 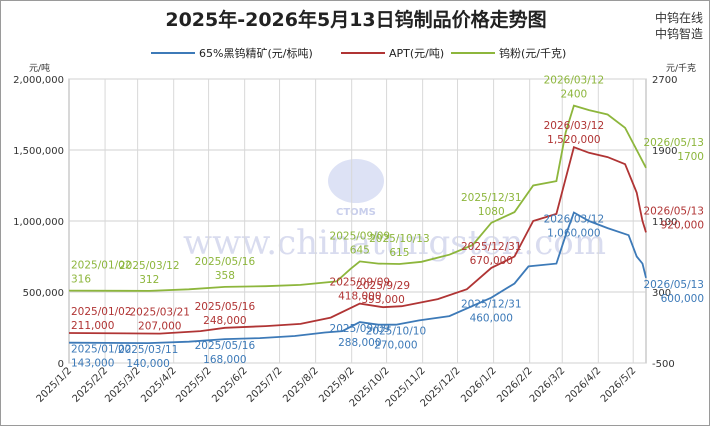 I want to click on data-label: 2025/09/09 418,000, so click(x=360, y=290).